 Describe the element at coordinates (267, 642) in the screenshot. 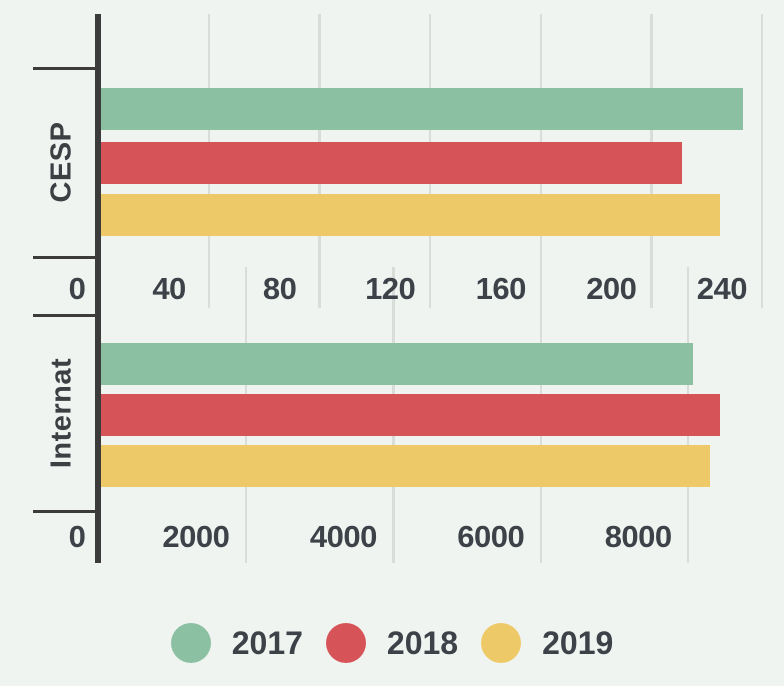

I see `legend-label: 2017` at that location.